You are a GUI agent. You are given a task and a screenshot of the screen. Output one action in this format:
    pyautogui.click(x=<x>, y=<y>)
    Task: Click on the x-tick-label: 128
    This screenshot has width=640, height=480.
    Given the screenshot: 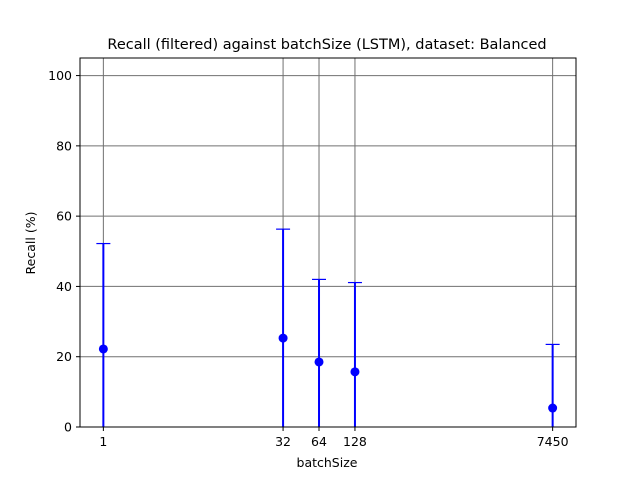 What is the action you would take?
    pyautogui.click(x=355, y=441)
    